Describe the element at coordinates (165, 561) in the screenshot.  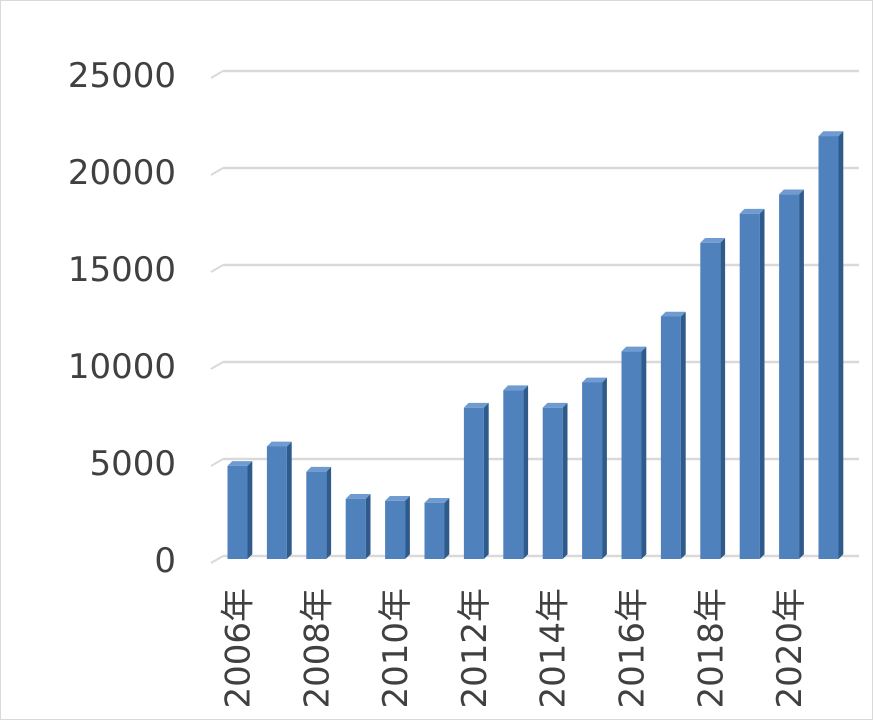
I see `y-tick-label: 0` at that location.